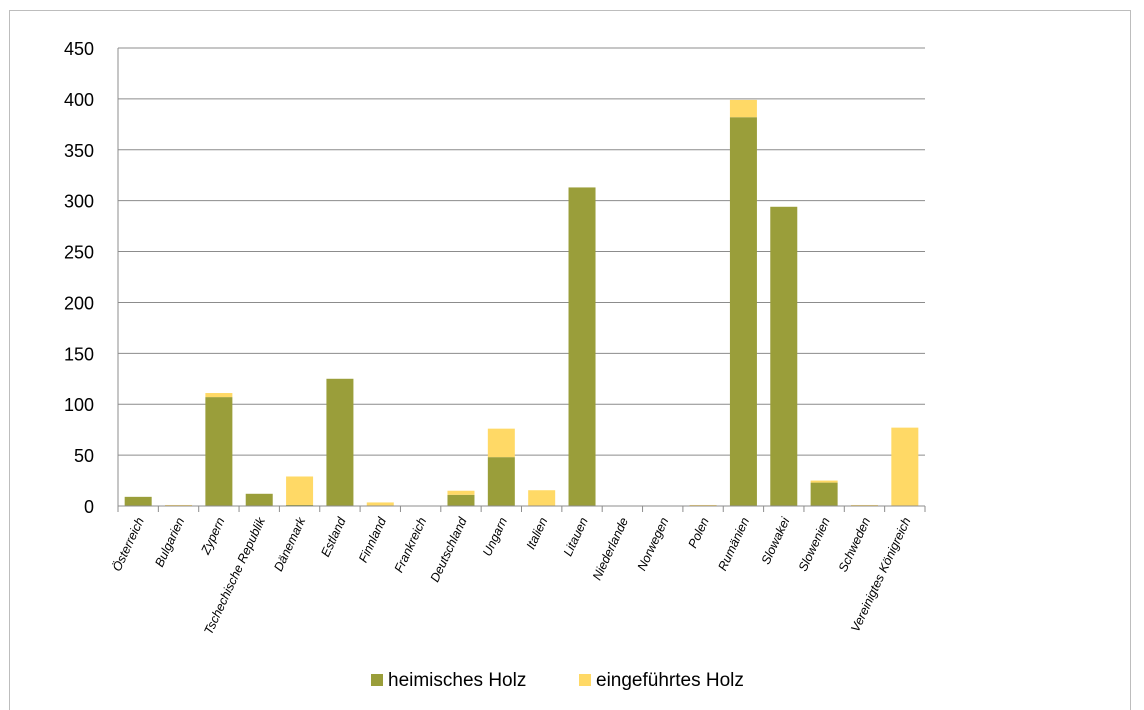 The width and height of the screenshot is (1144, 710). I want to click on x-tick-label: Ungarn, so click(495, 536).